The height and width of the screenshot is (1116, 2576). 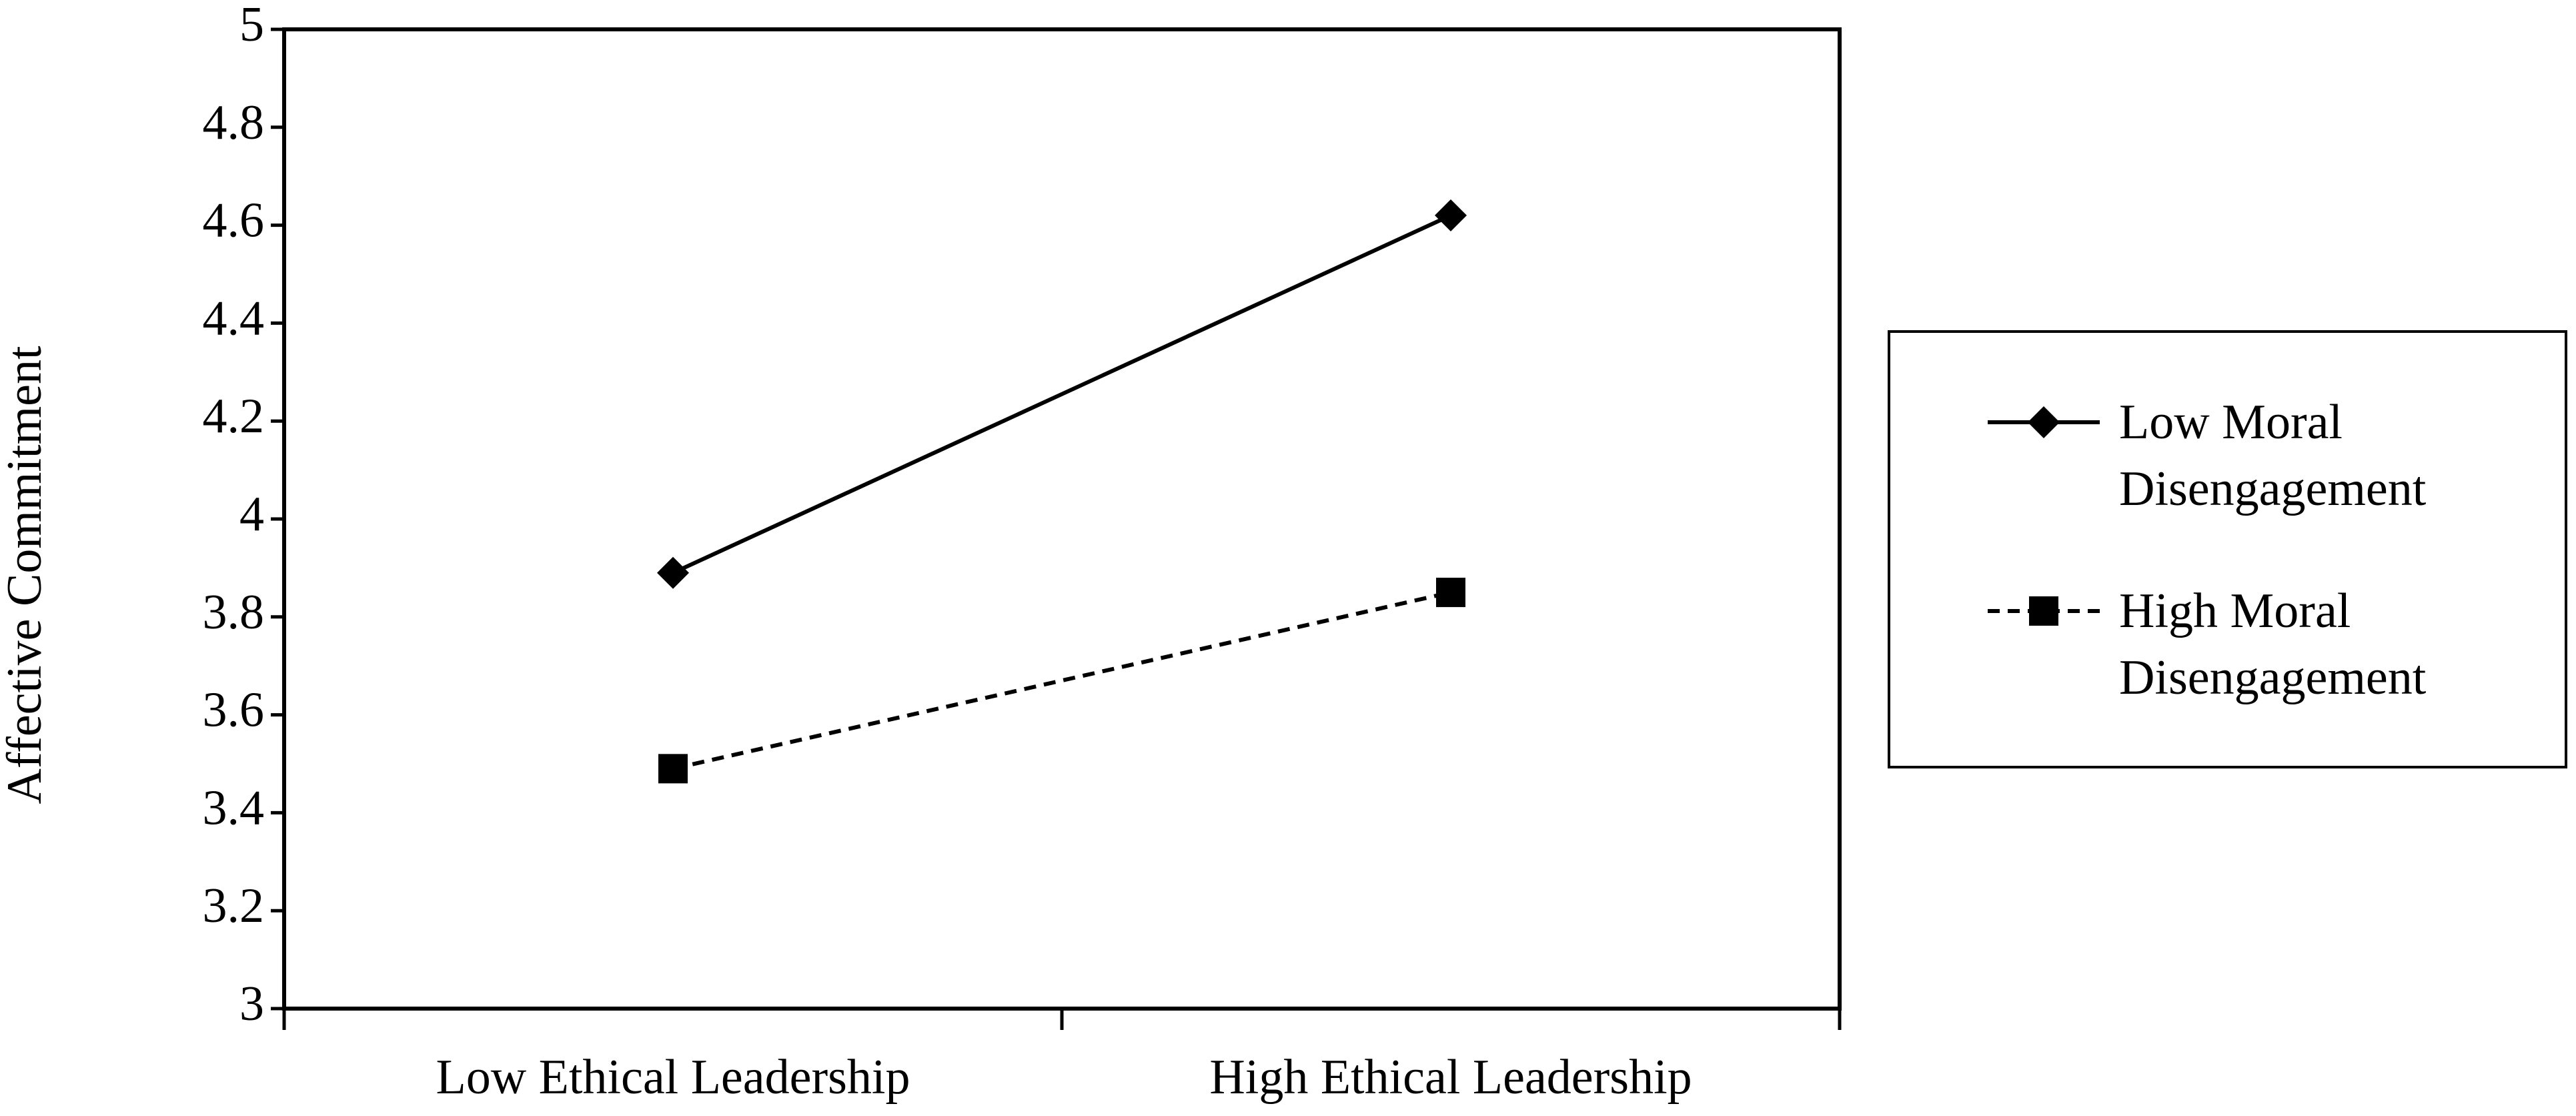 What do you see at coordinates (26, 575) in the screenshot?
I see `y-axis-label: Affective Commitment` at bounding box center [26, 575].